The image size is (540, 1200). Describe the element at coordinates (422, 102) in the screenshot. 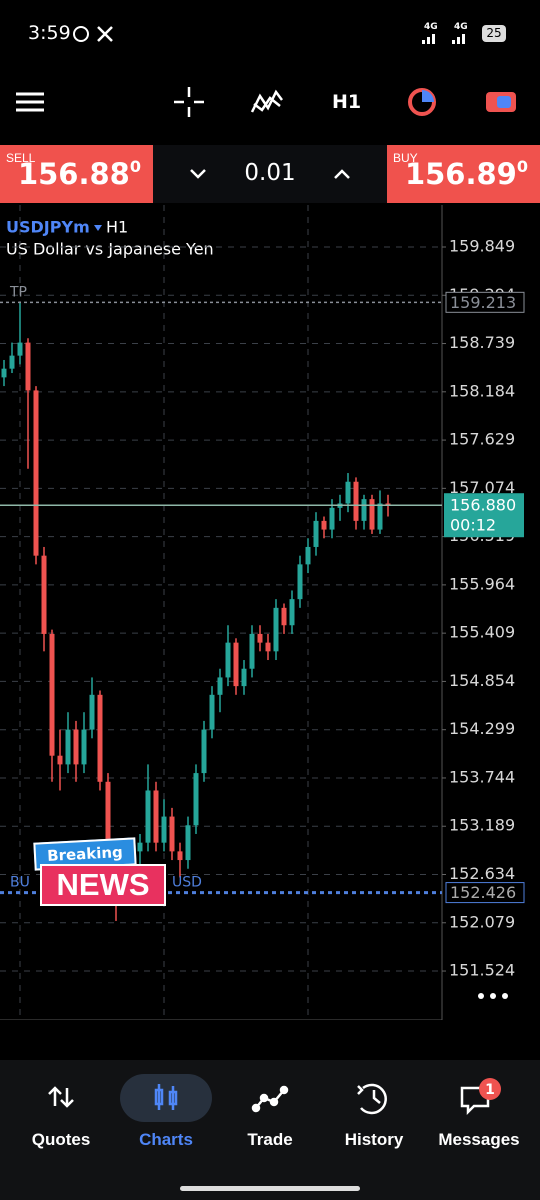

I see `trade-level-button` at that location.